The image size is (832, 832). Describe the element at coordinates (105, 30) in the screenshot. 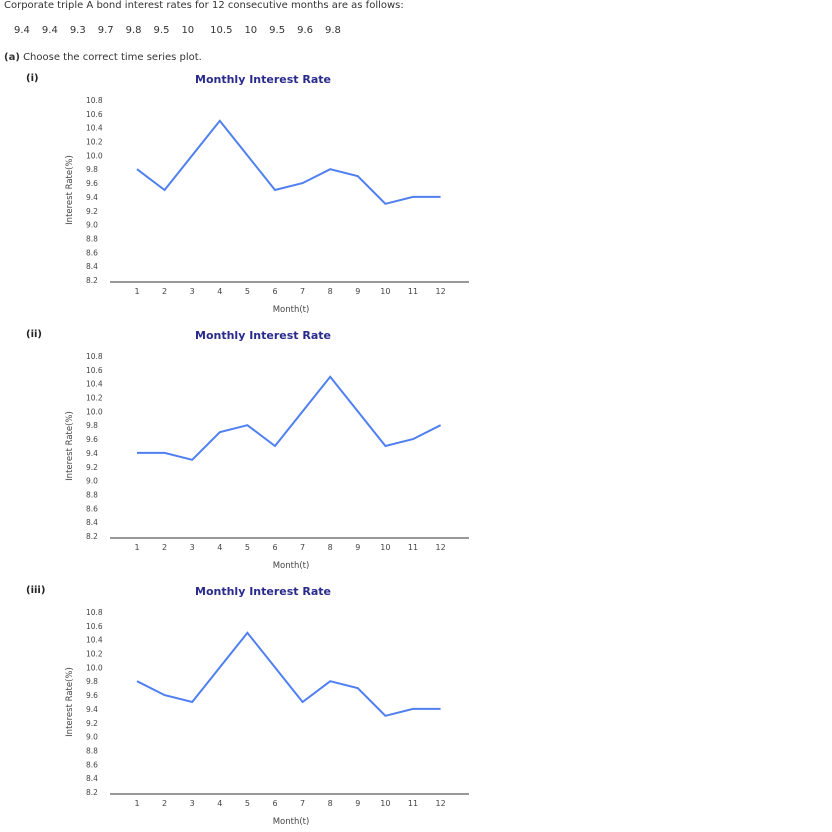

I see `data-value: 9.7` at that location.